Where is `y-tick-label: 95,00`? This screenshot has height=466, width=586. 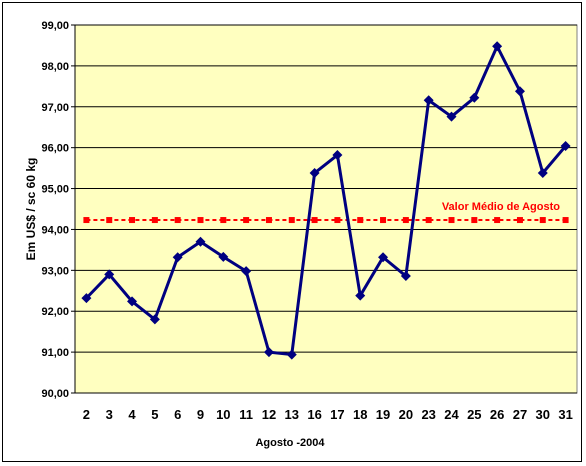 y-tick-label: 95,00 is located at coordinates (55, 190).